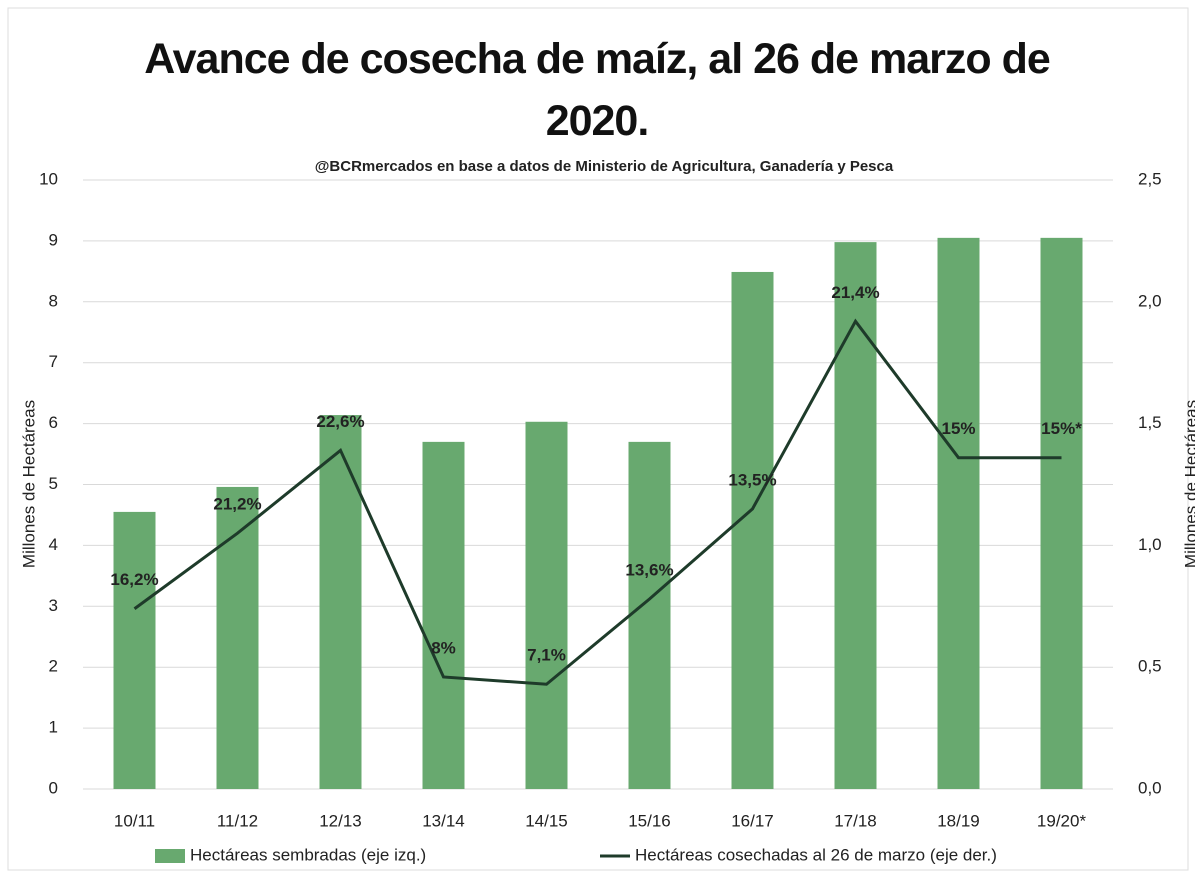 The image size is (1195, 876). I want to click on x-tick-label: 16/17, so click(752, 820).